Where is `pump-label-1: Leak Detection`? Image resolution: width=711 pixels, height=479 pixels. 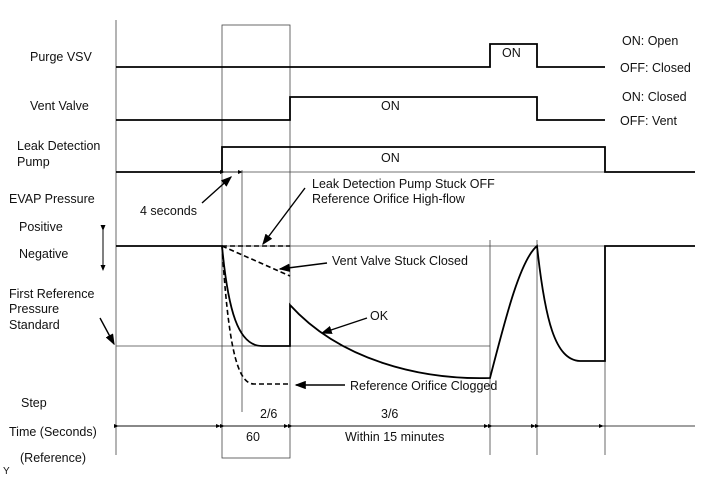 pump-label-1: Leak Detection is located at coordinates (58, 146).